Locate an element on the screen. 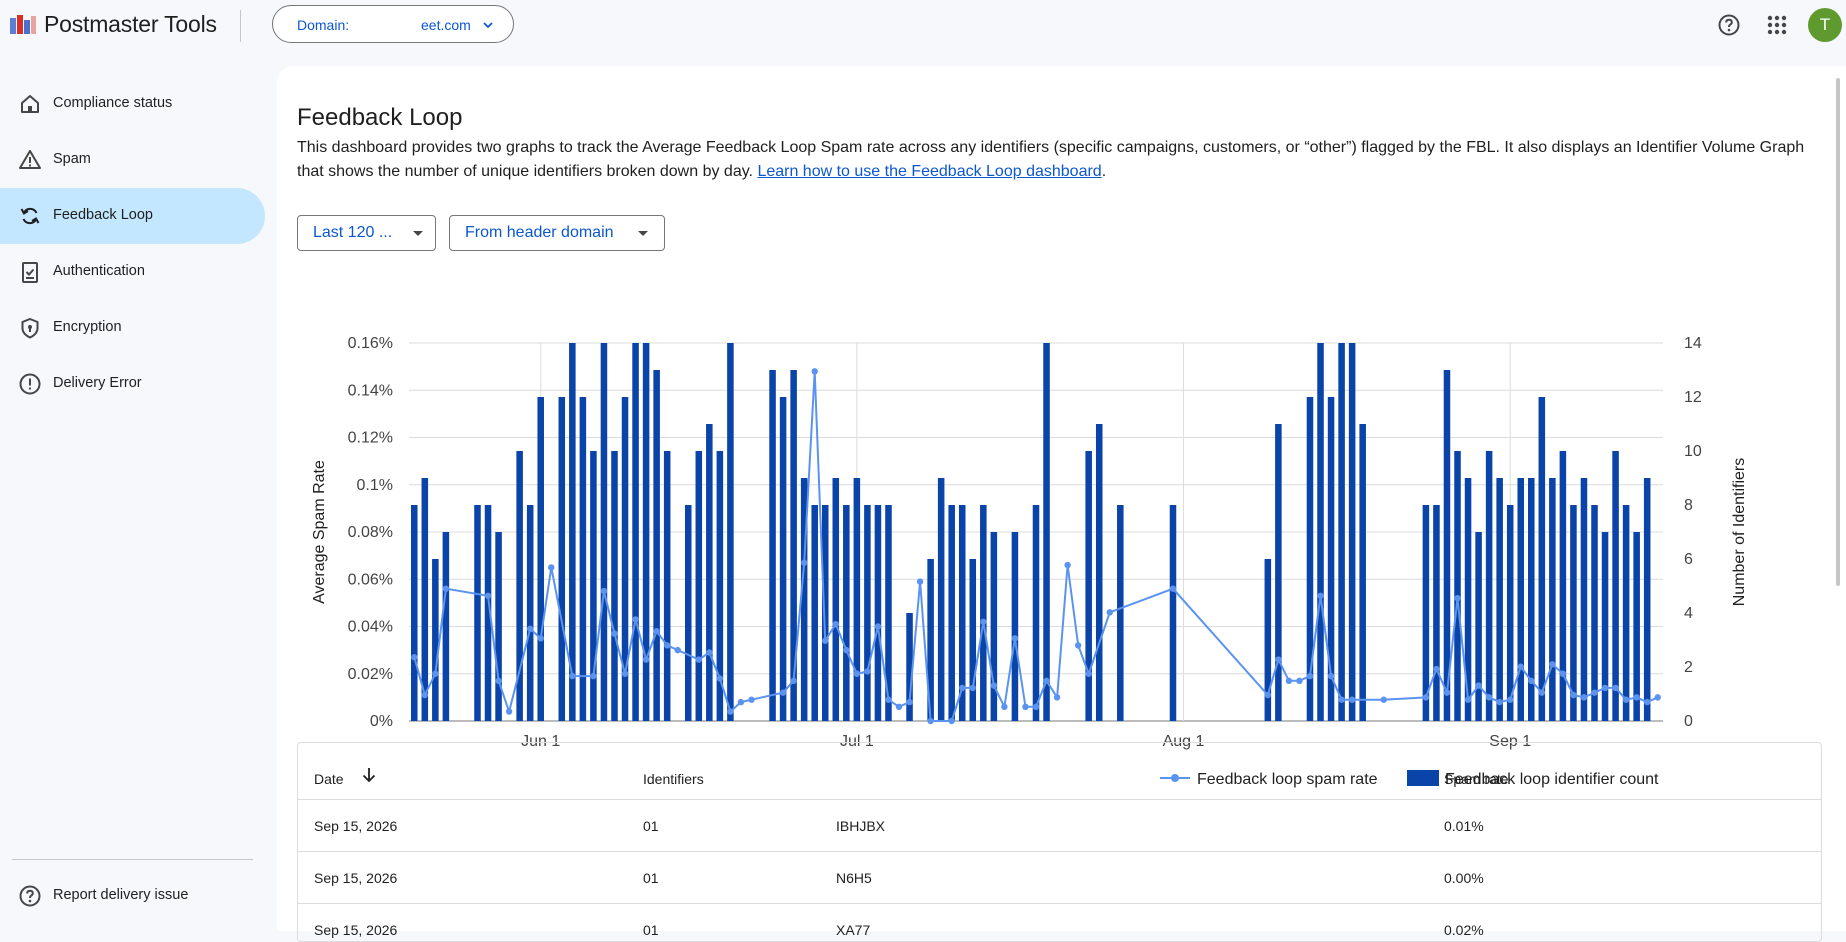 This screenshot has width=1846, height=942. column-header-date: Date is located at coordinates (329, 779).